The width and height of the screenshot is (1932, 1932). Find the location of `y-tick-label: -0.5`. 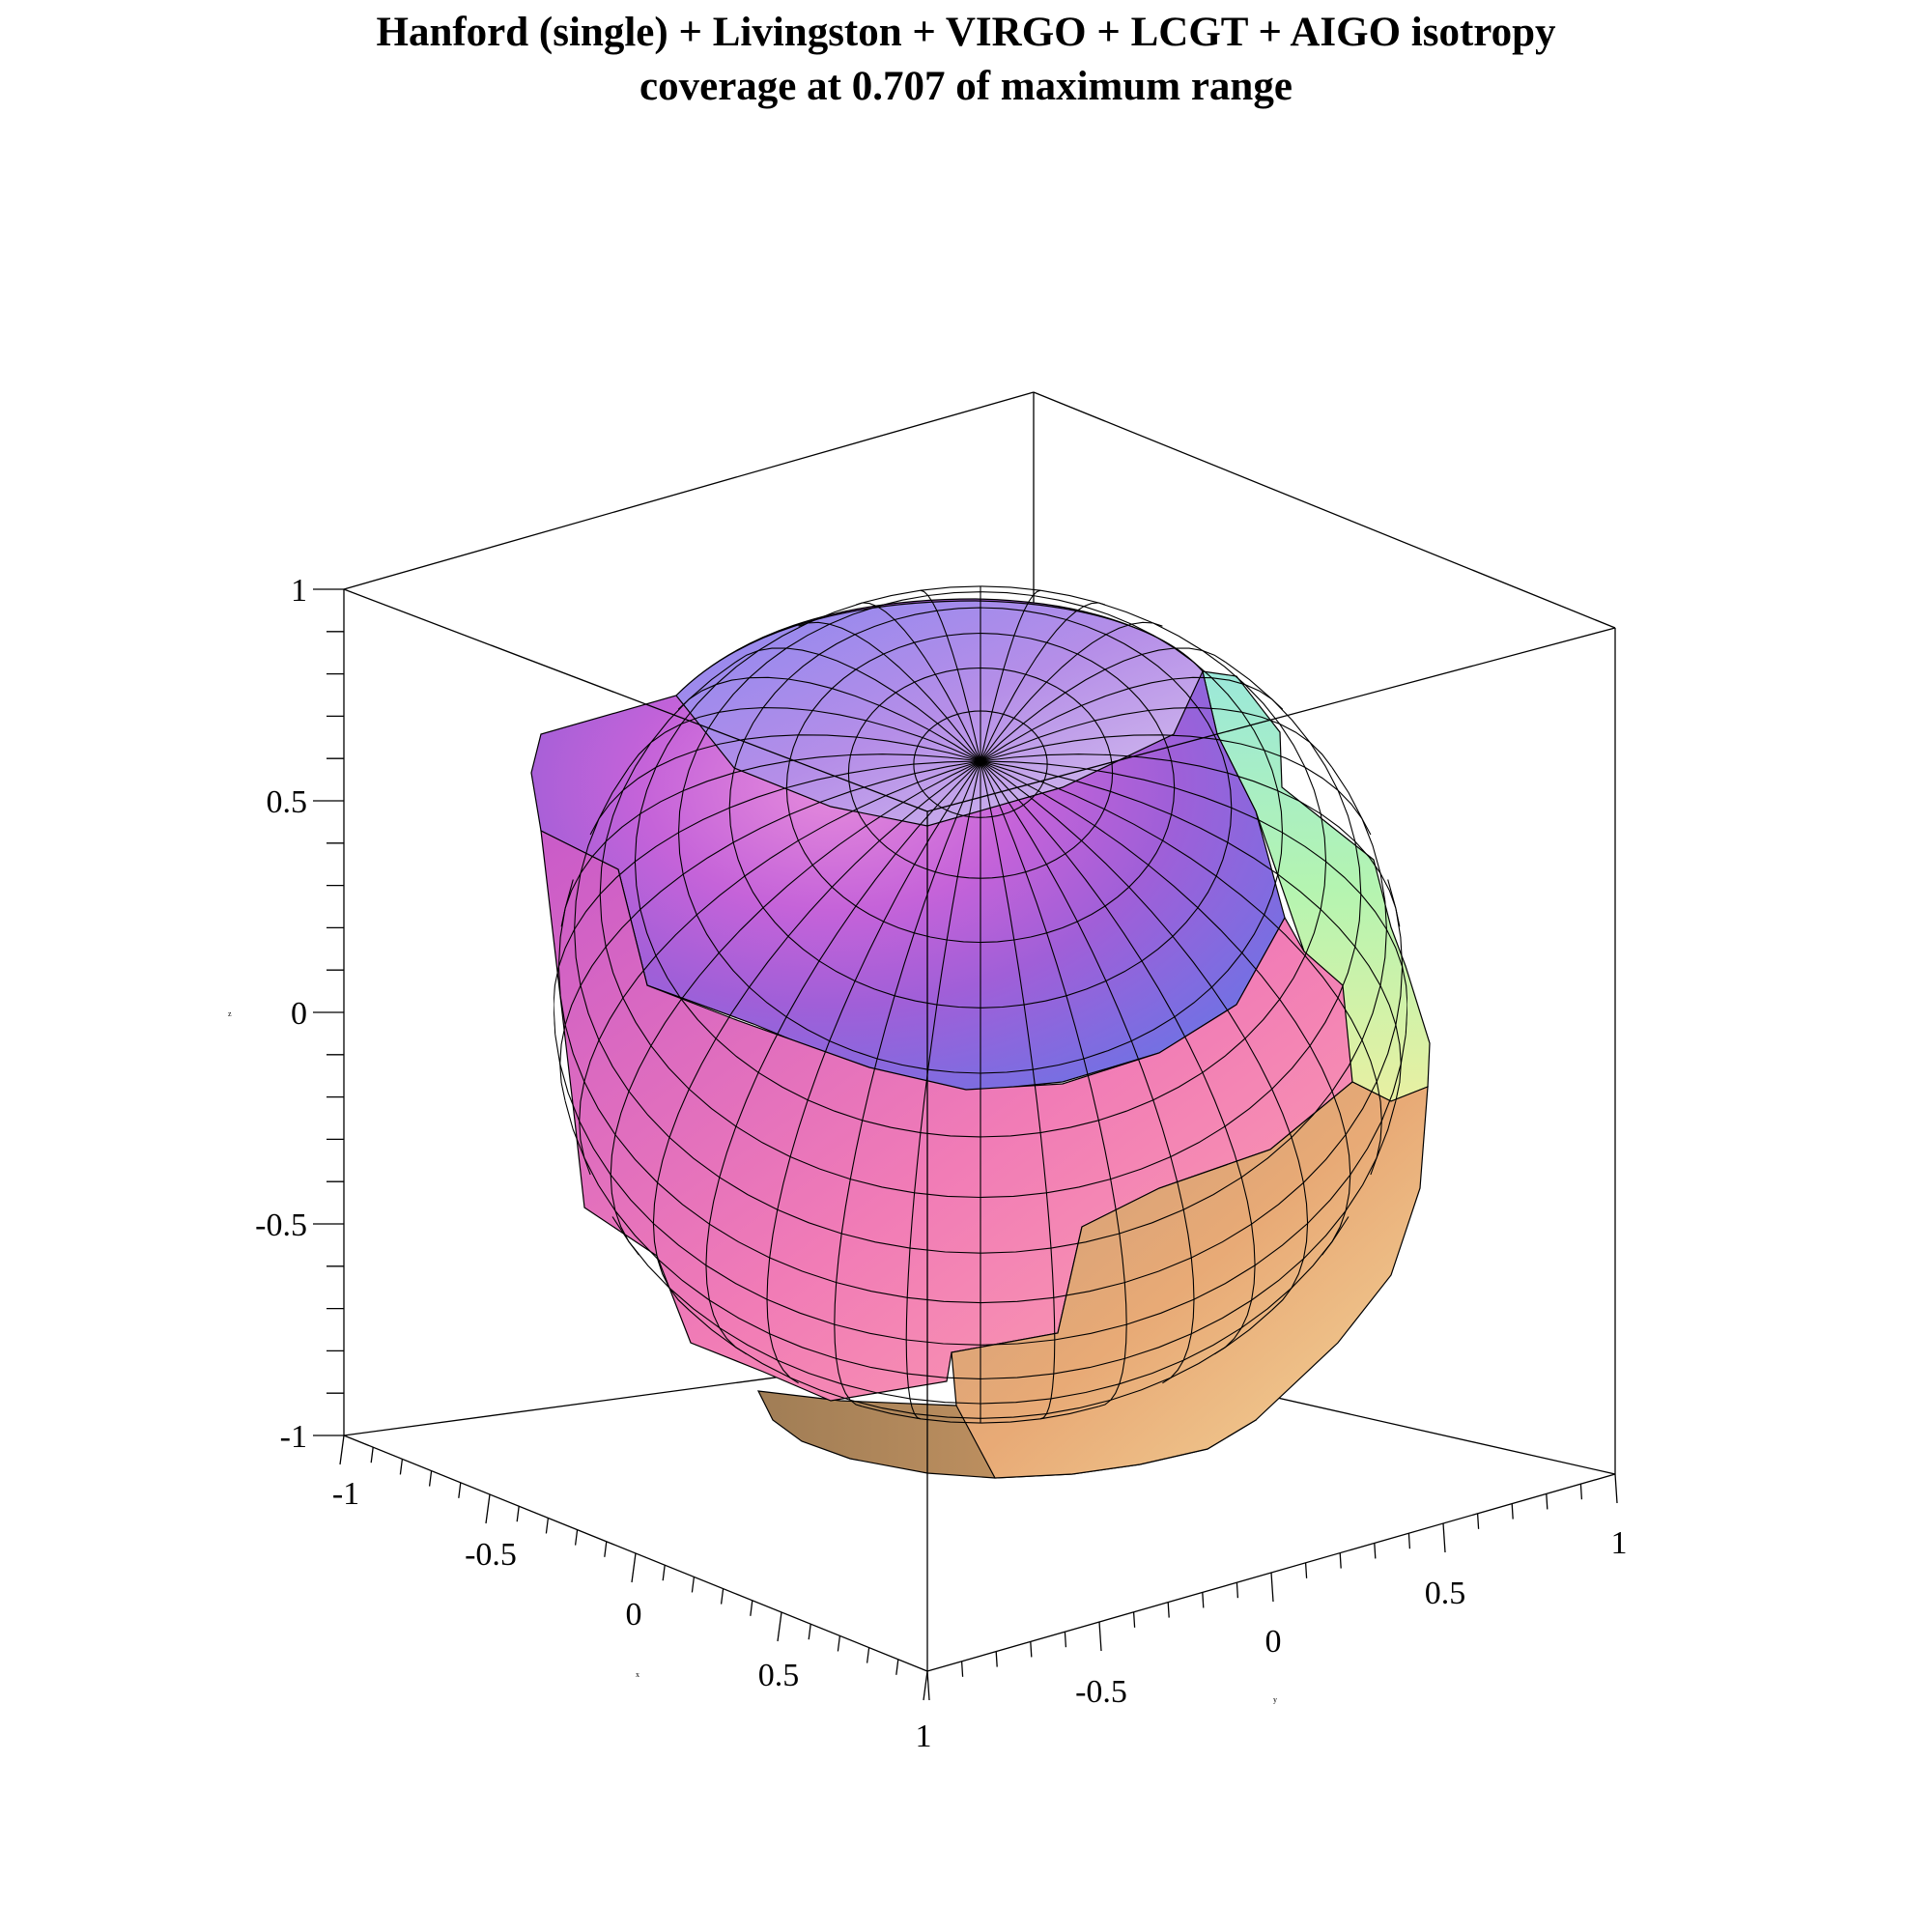

y-tick-label: -0.5 is located at coordinates (1101, 1692).